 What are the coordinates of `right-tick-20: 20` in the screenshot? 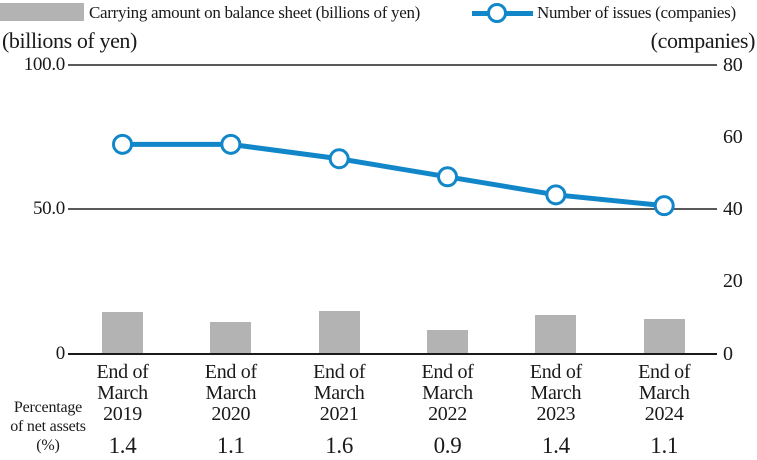 It's located at (733, 281).